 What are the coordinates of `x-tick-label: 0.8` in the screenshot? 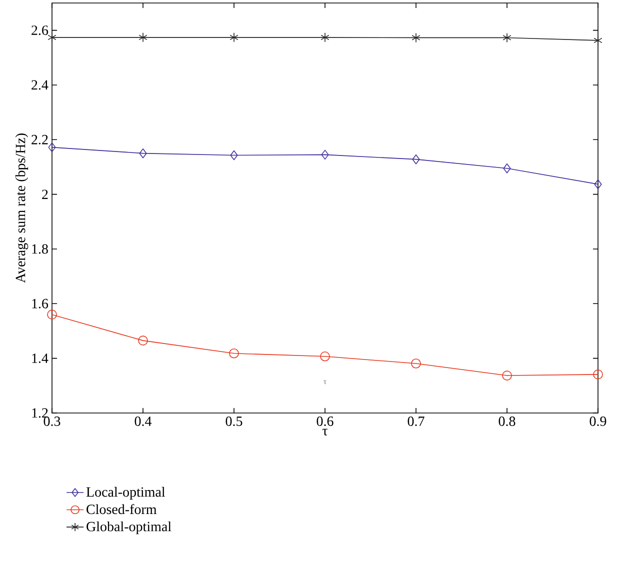 It's located at (507, 421).